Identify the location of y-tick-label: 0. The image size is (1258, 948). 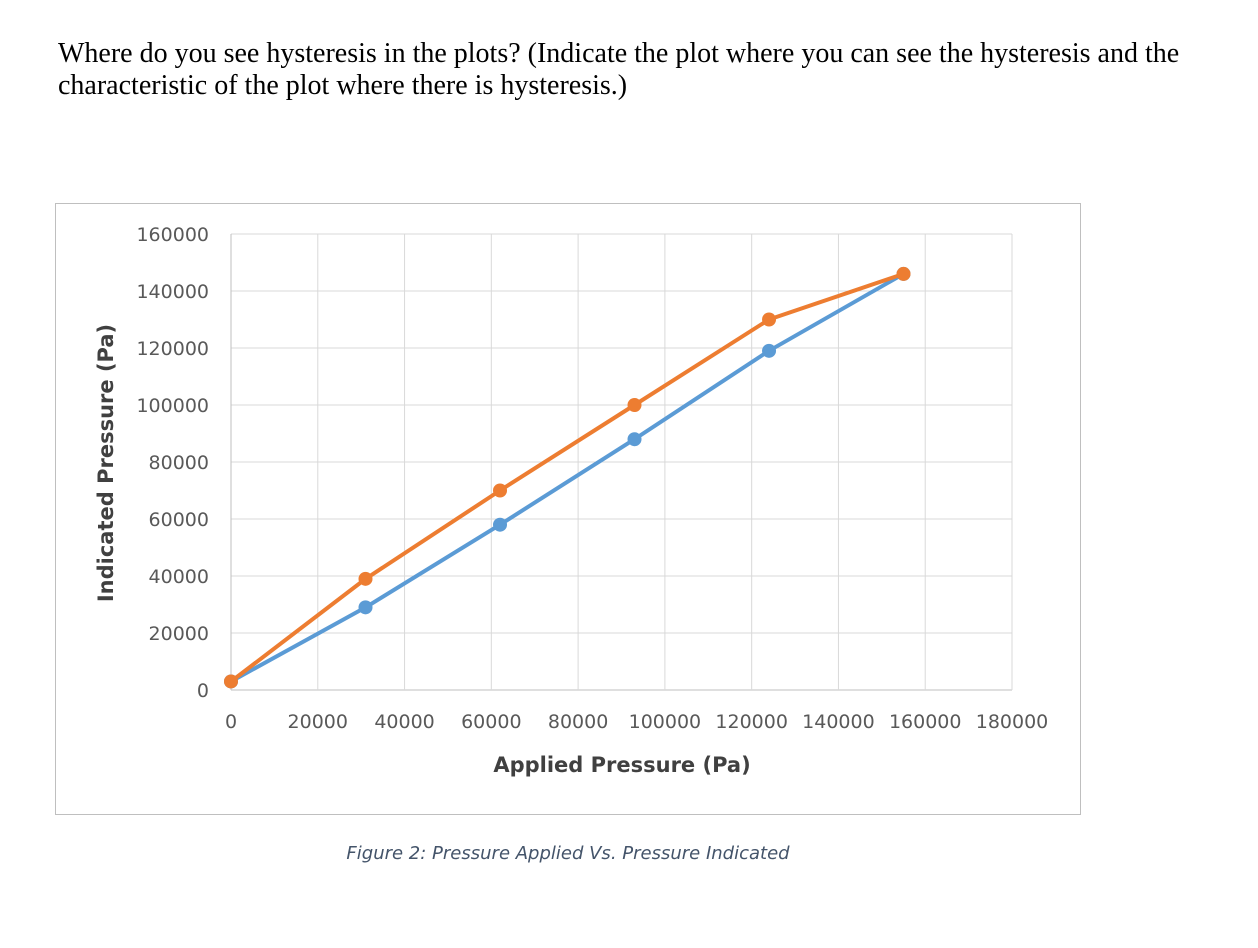
(203, 691).